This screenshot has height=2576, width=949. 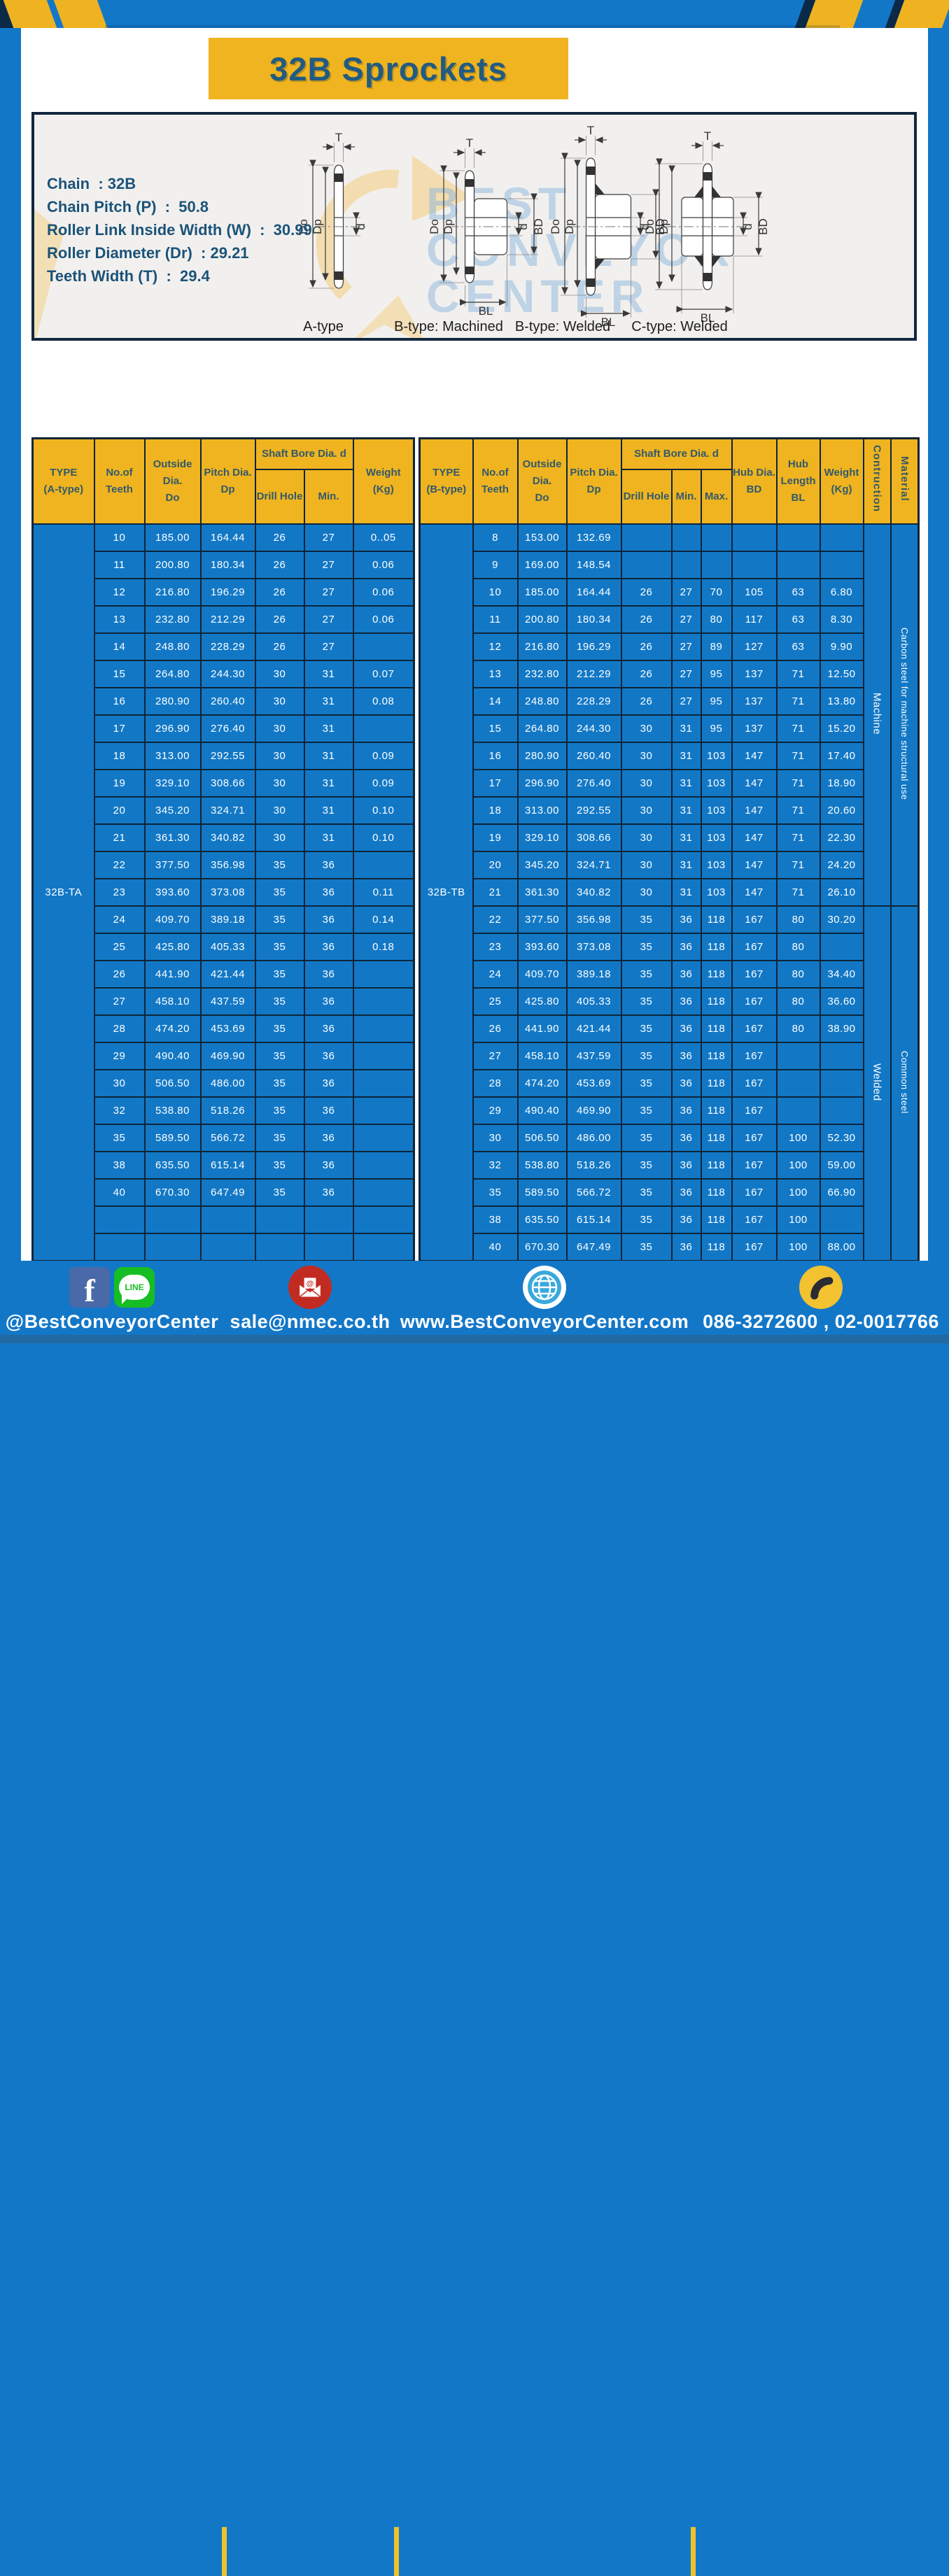 What do you see at coordinates (593, 1110) in the screenshot?
I see `table-cell: 469.90` at bounding box center [593, 1110].